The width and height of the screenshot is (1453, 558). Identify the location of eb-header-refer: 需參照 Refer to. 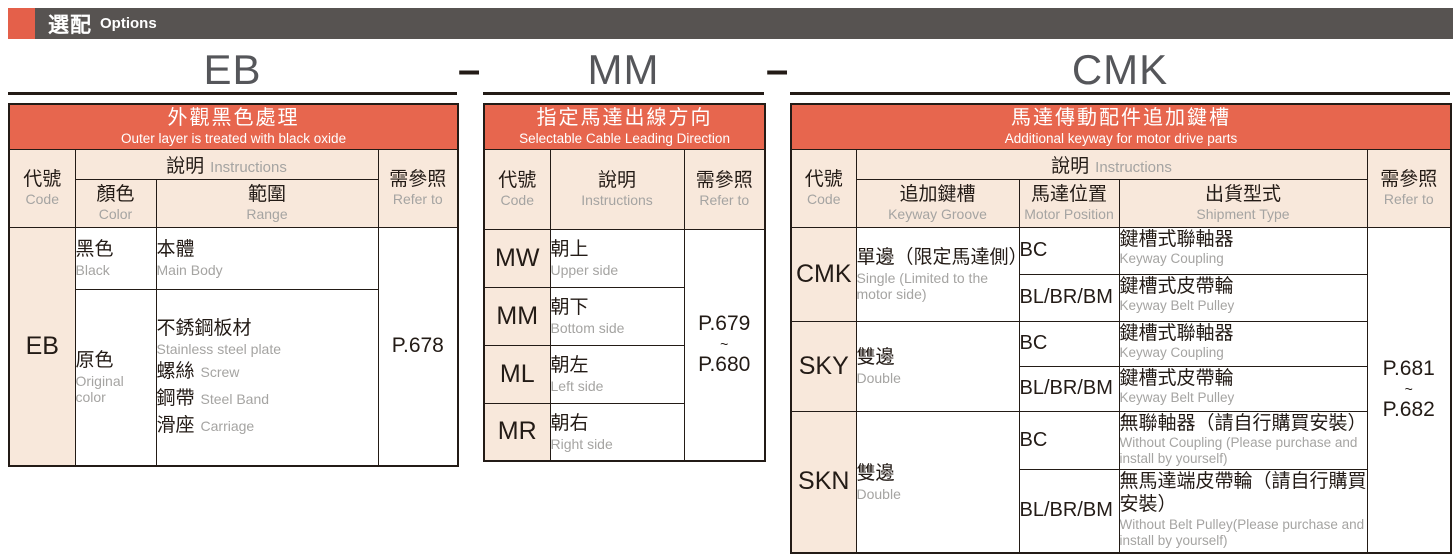
(418, 188).